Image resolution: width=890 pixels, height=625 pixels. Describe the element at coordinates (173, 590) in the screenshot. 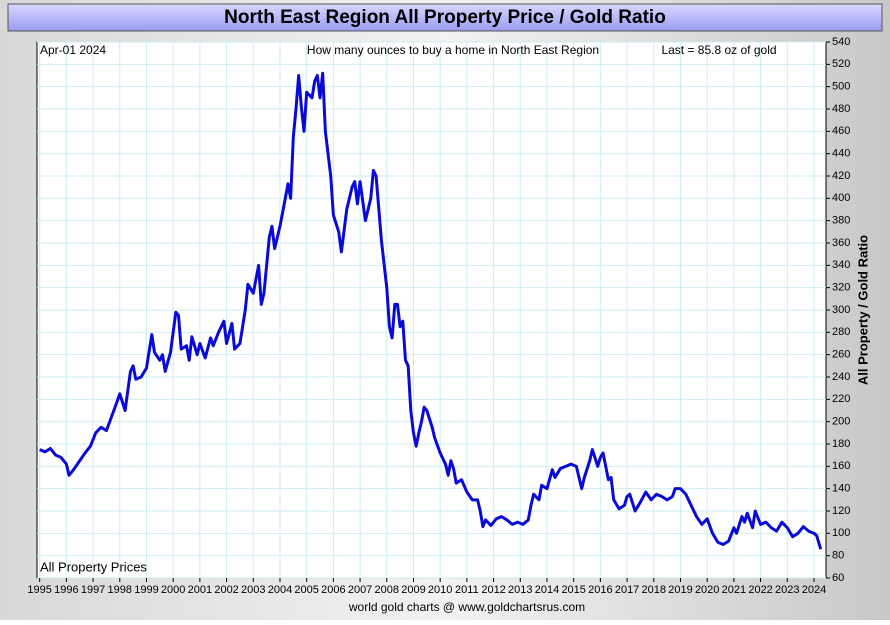

I see `x-tick-label: 2000` at that location.